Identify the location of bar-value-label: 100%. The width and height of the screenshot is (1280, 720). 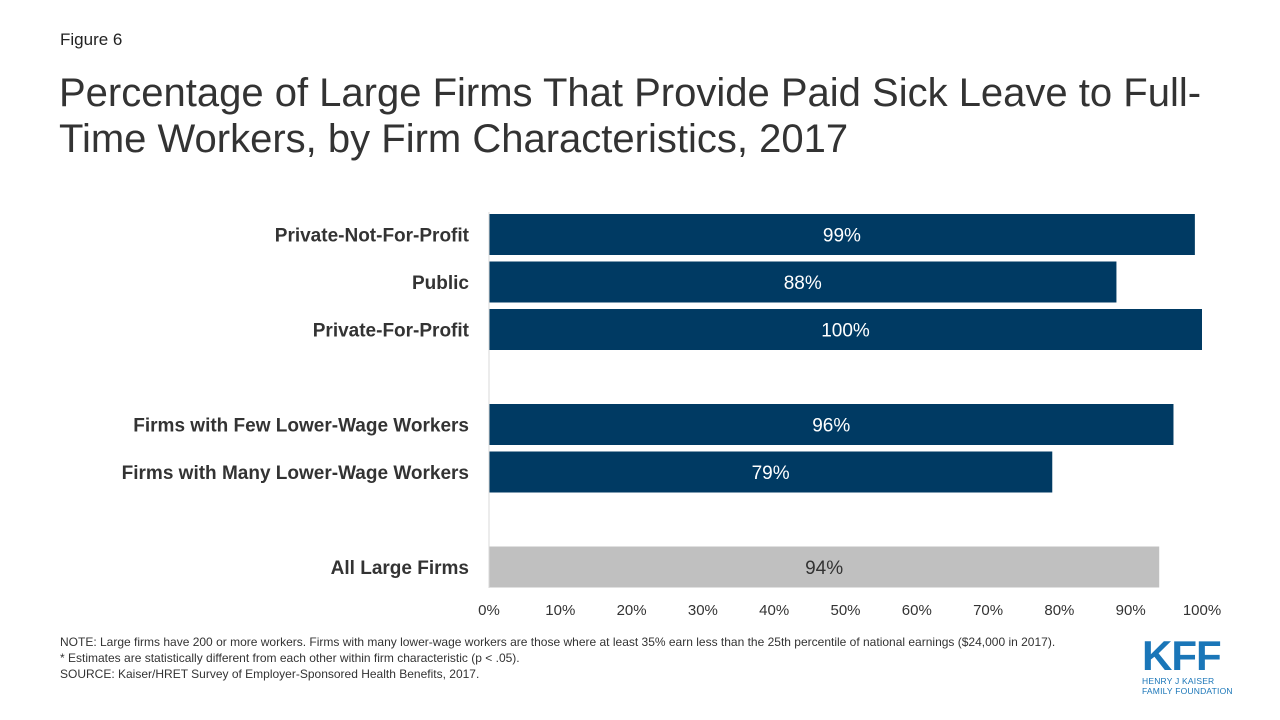
(845, 331).